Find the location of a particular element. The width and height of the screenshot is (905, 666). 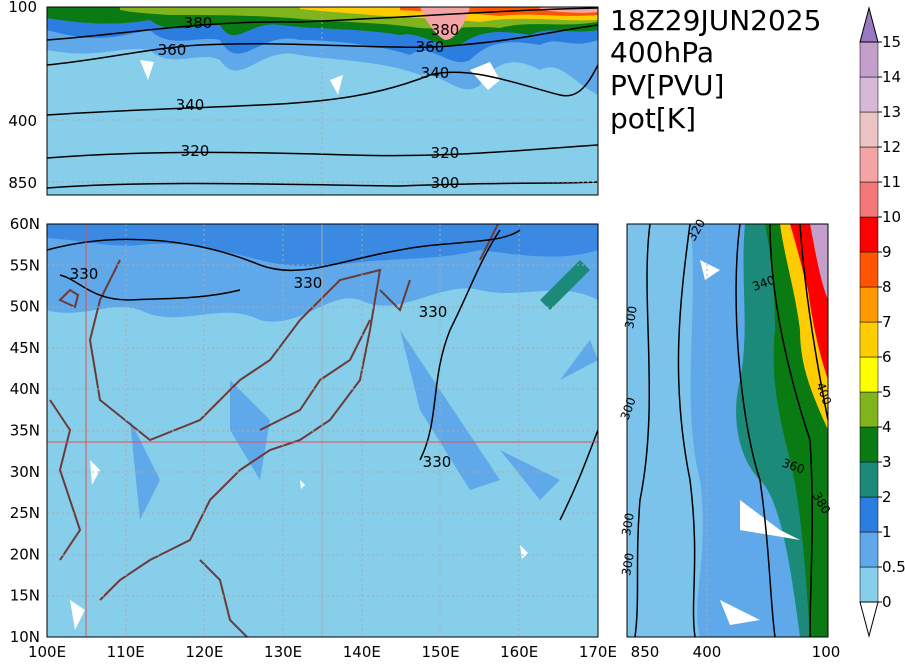

colorbar-label: 14 is located at coordinates (891, 77).